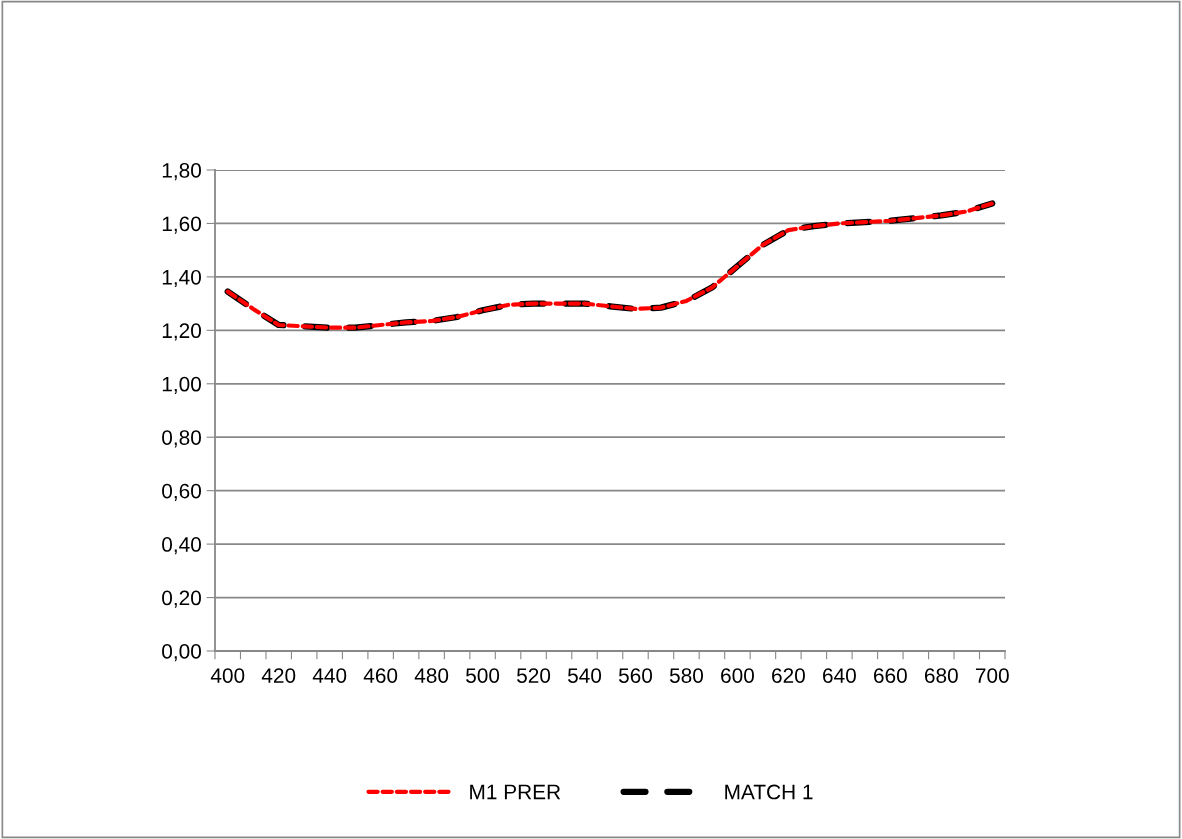 This screenshot has width=1182, height=839. Describe the element at coordinates (534, 675) in the screenshot. I see `x-tick-label: 520` at that location.